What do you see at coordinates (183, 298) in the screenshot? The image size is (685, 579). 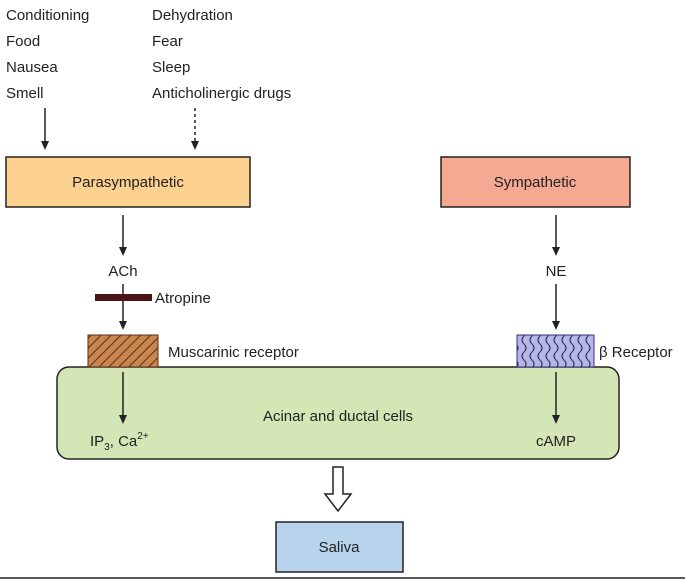 I see `atropine-label: Atropine` at bounding box center [183, 298].